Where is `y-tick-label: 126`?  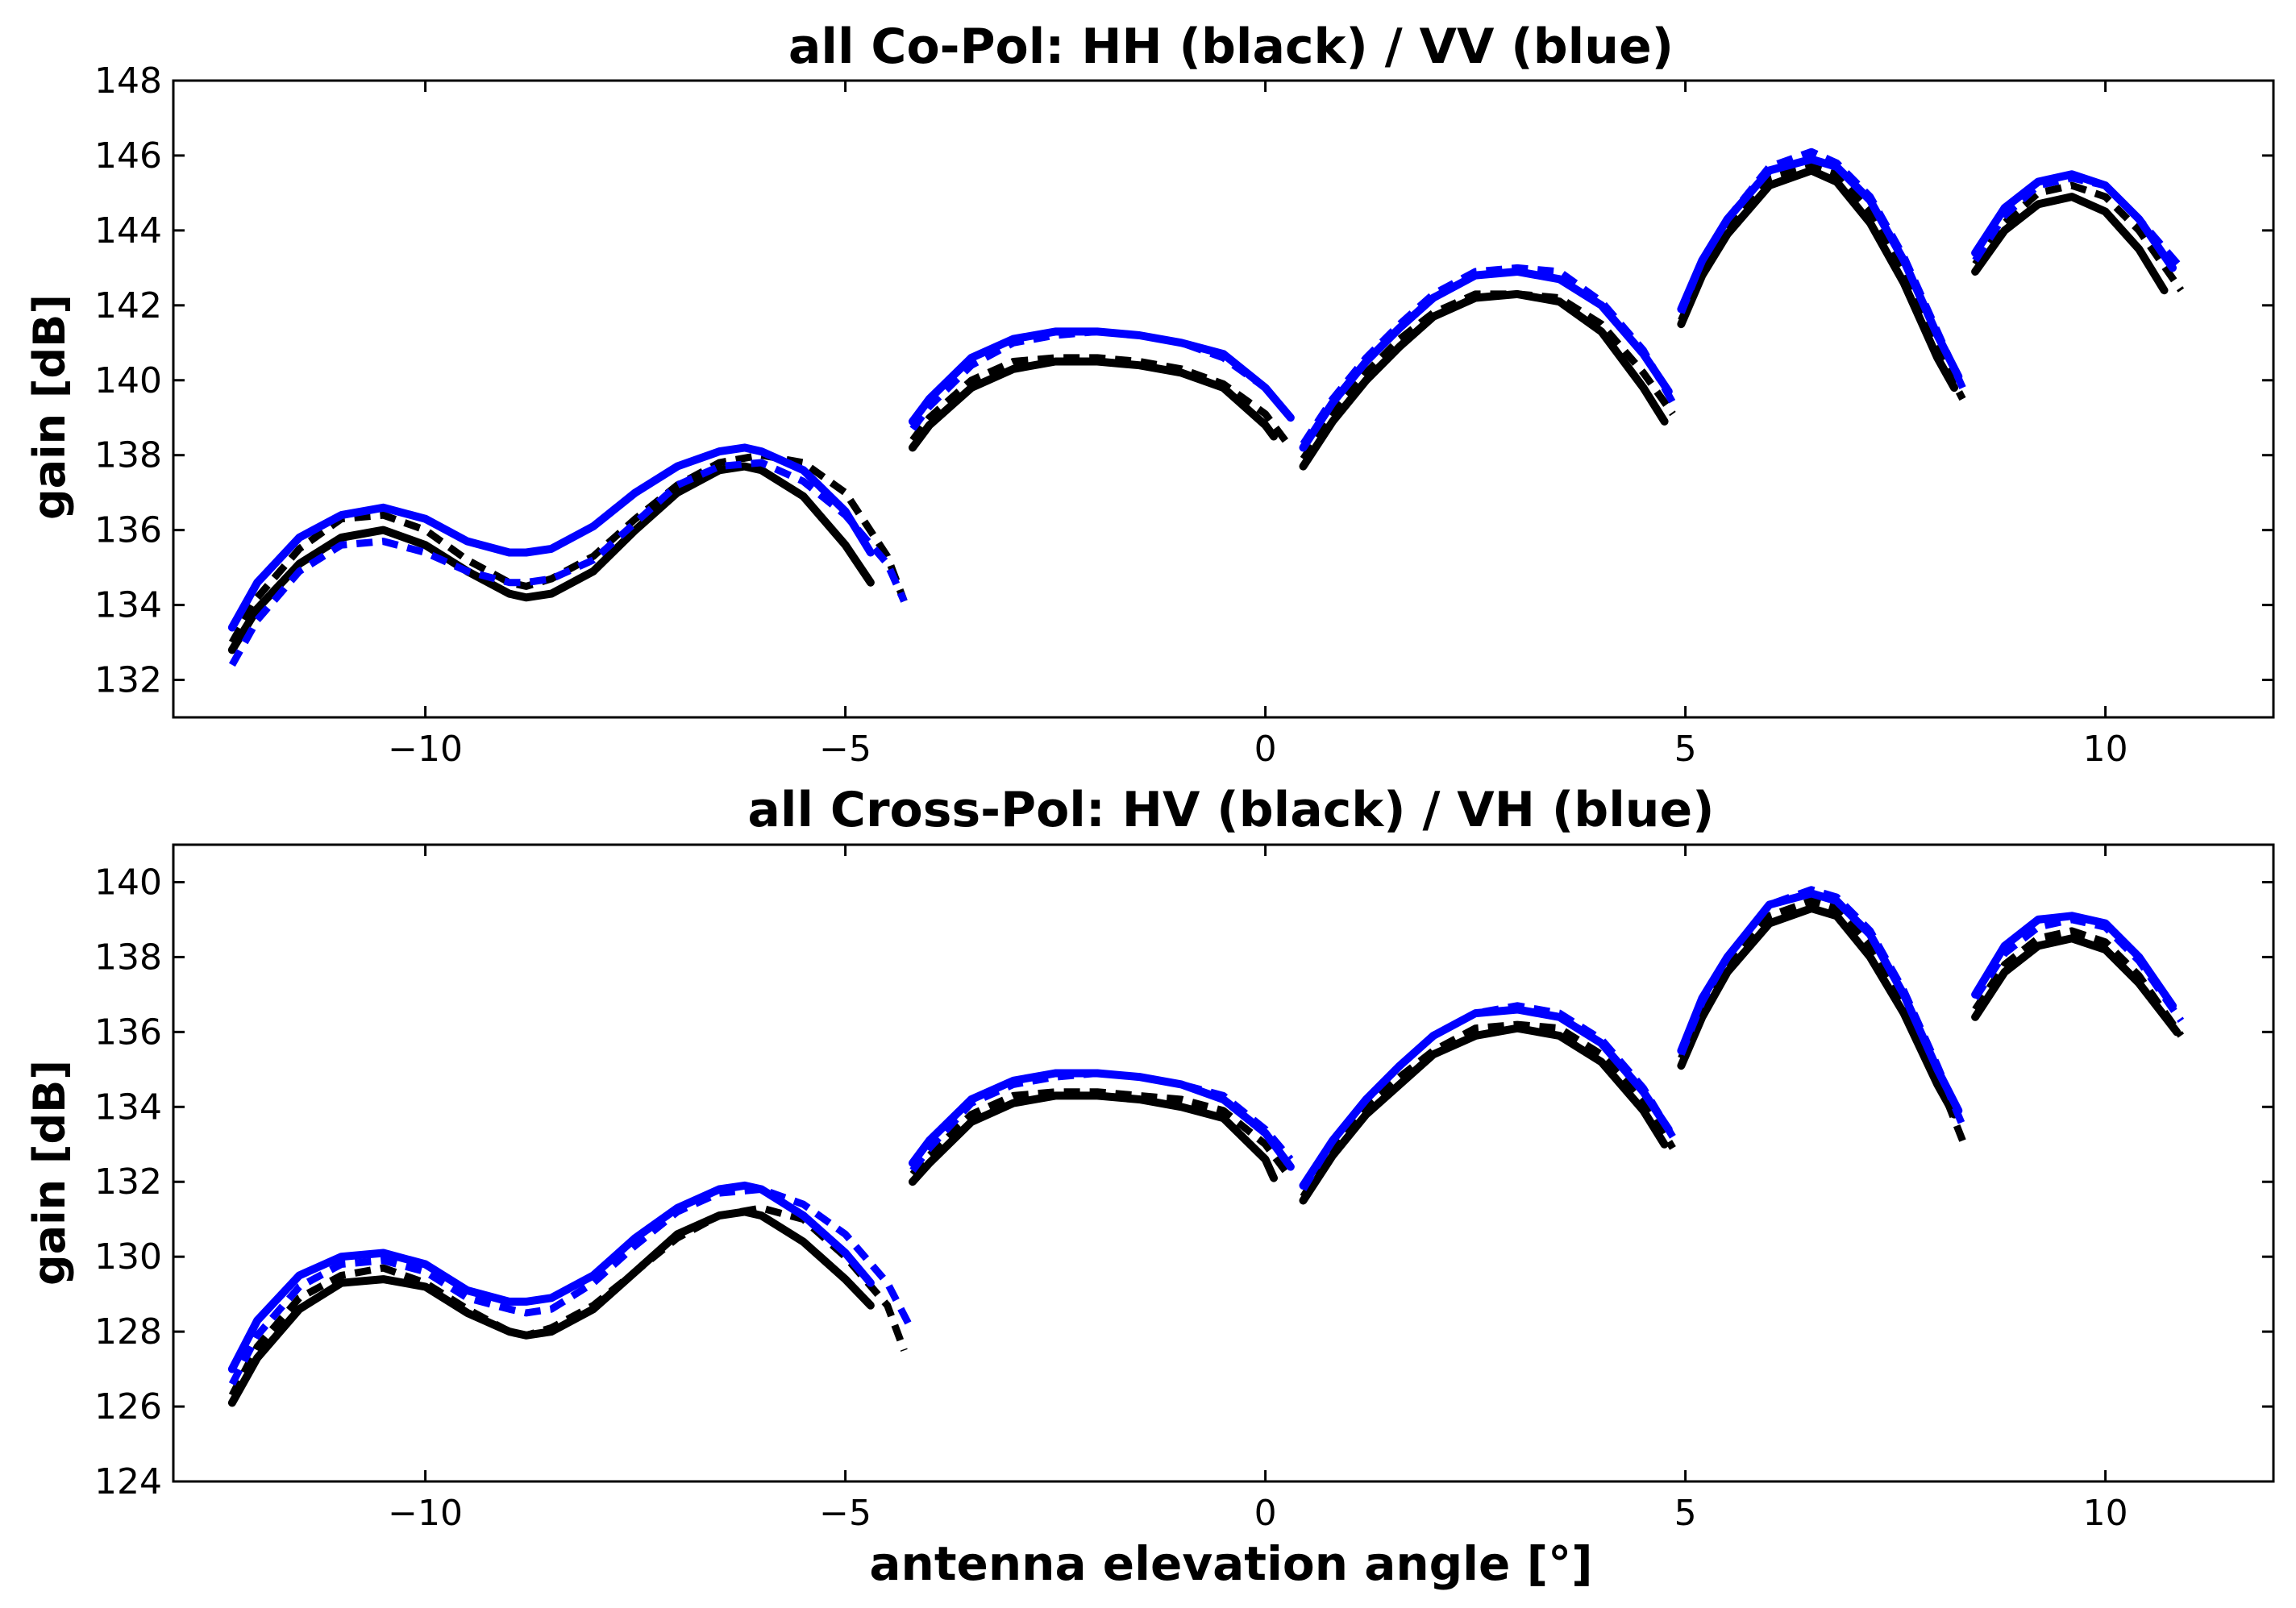 y-tick-label: 126 is located at coordinates (128, 1406).